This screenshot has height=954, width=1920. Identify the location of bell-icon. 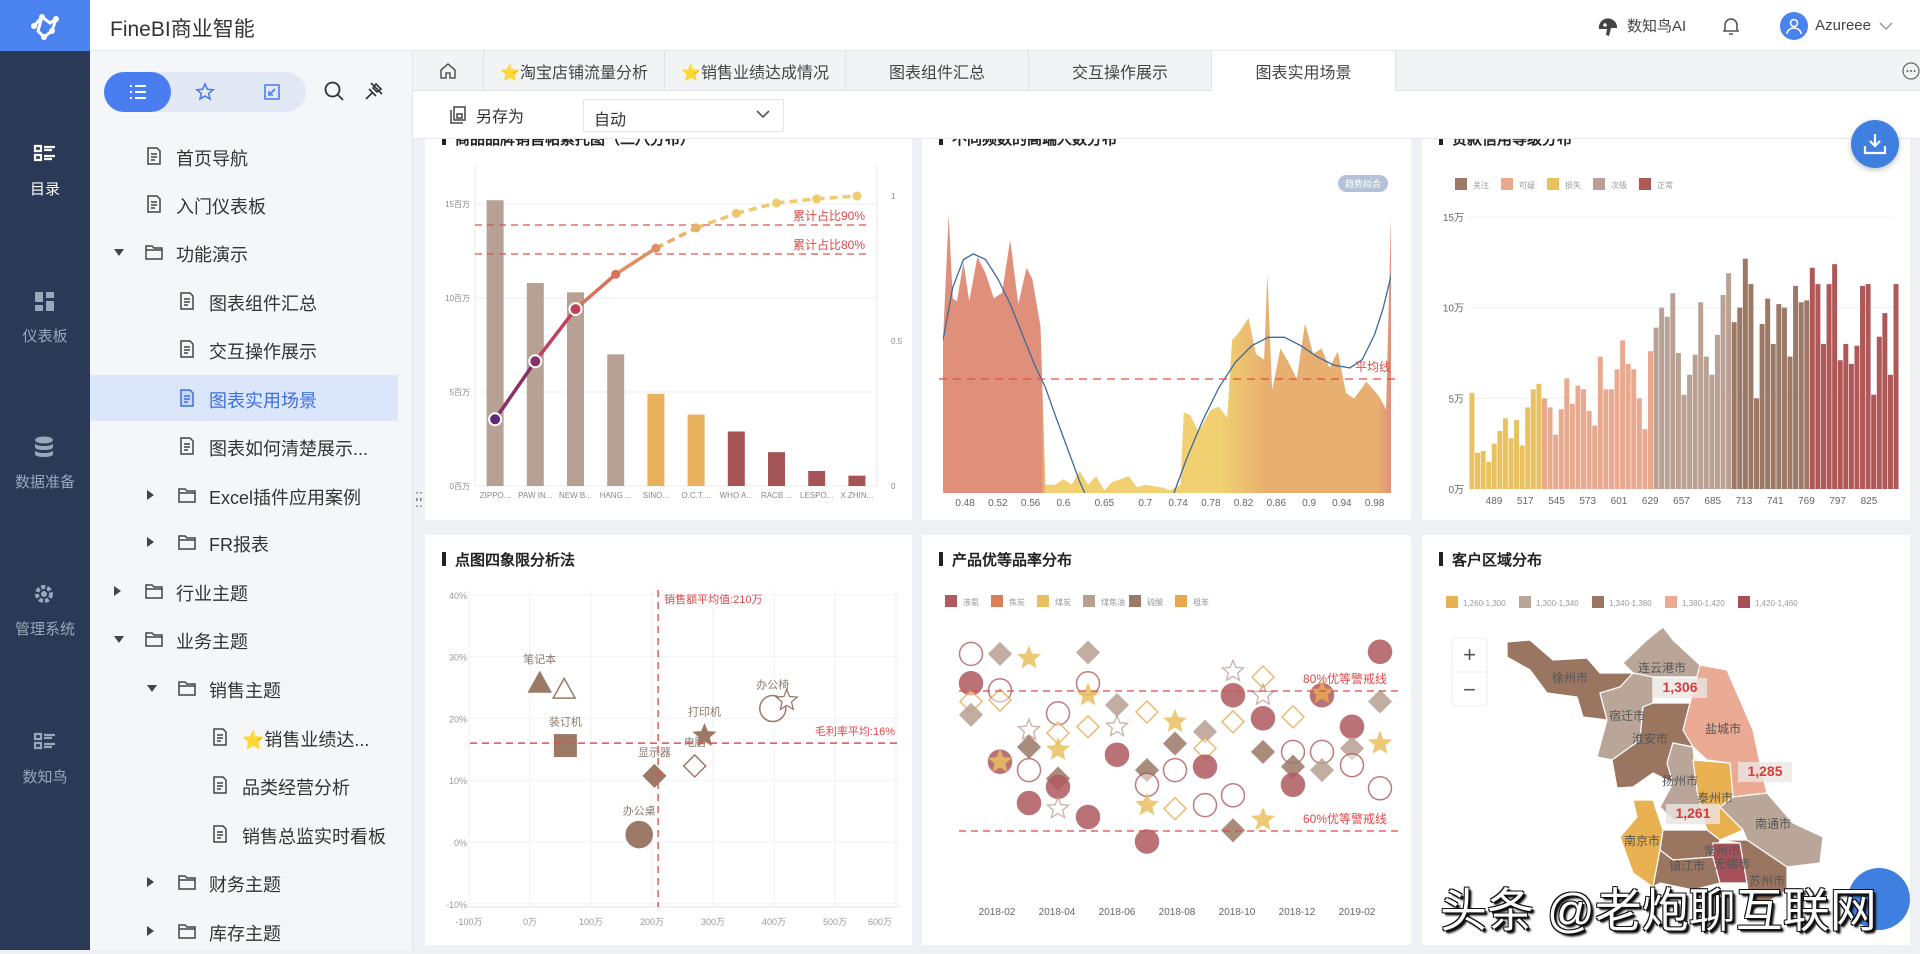
(1731, 26).